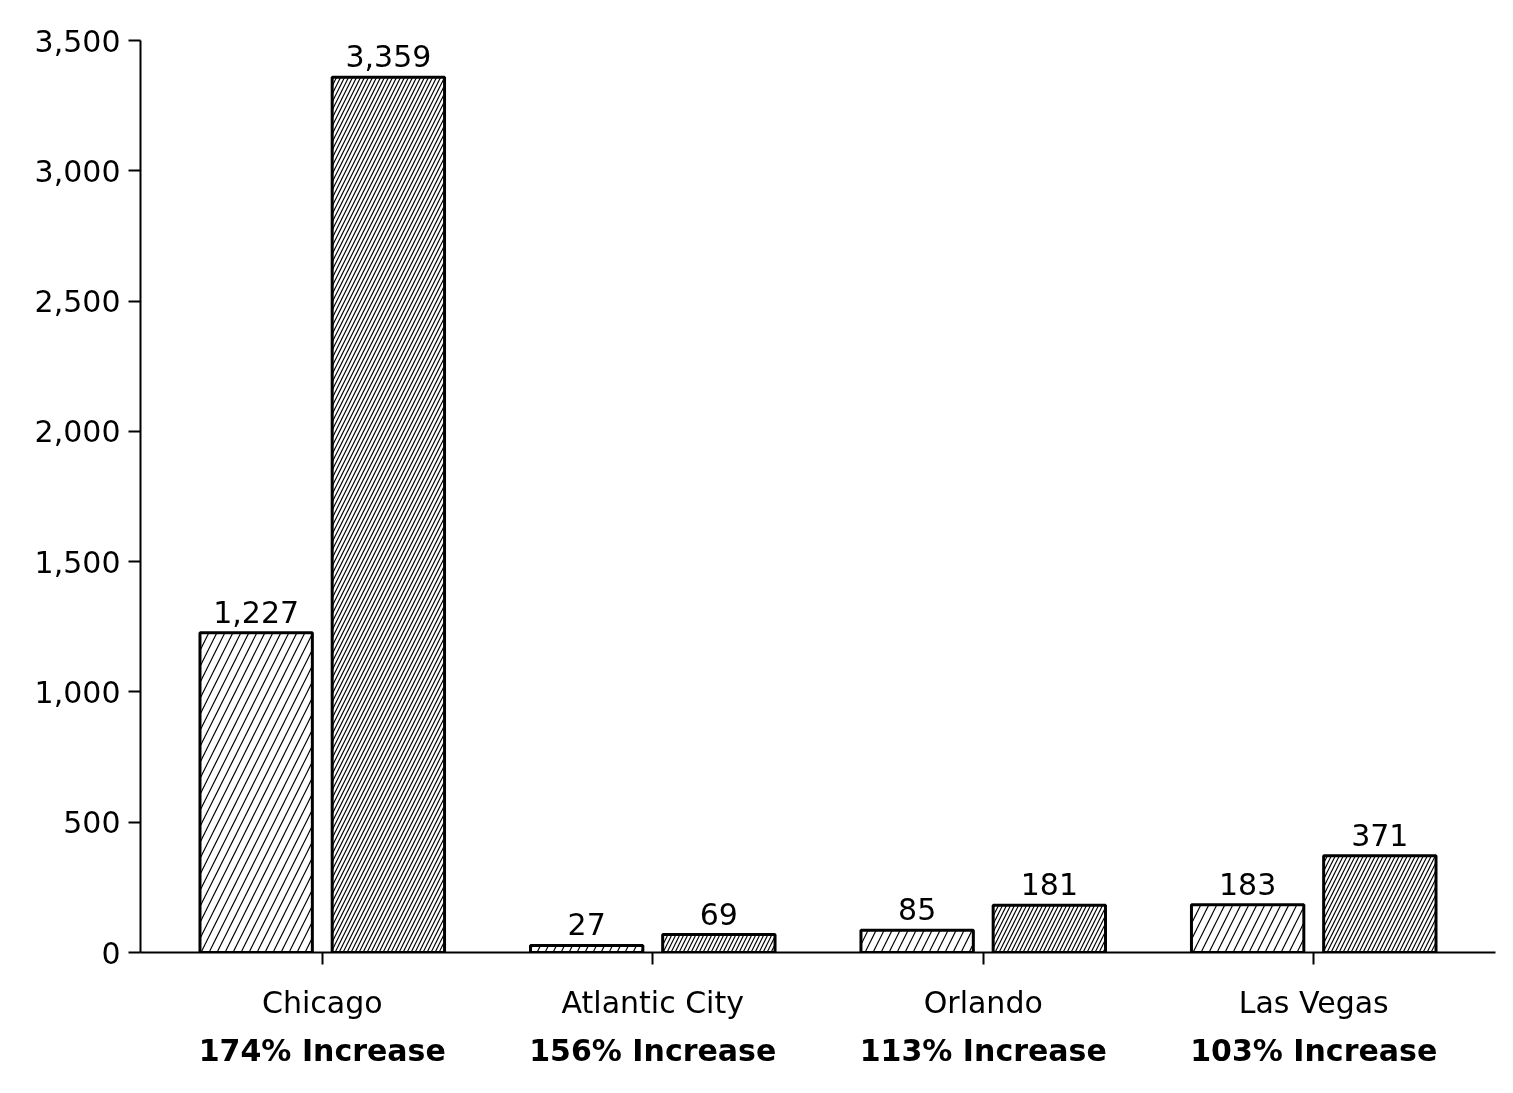 This screenshot has height=1093, width=1513. I want to click on data-label: 181, so click(1049, 885).